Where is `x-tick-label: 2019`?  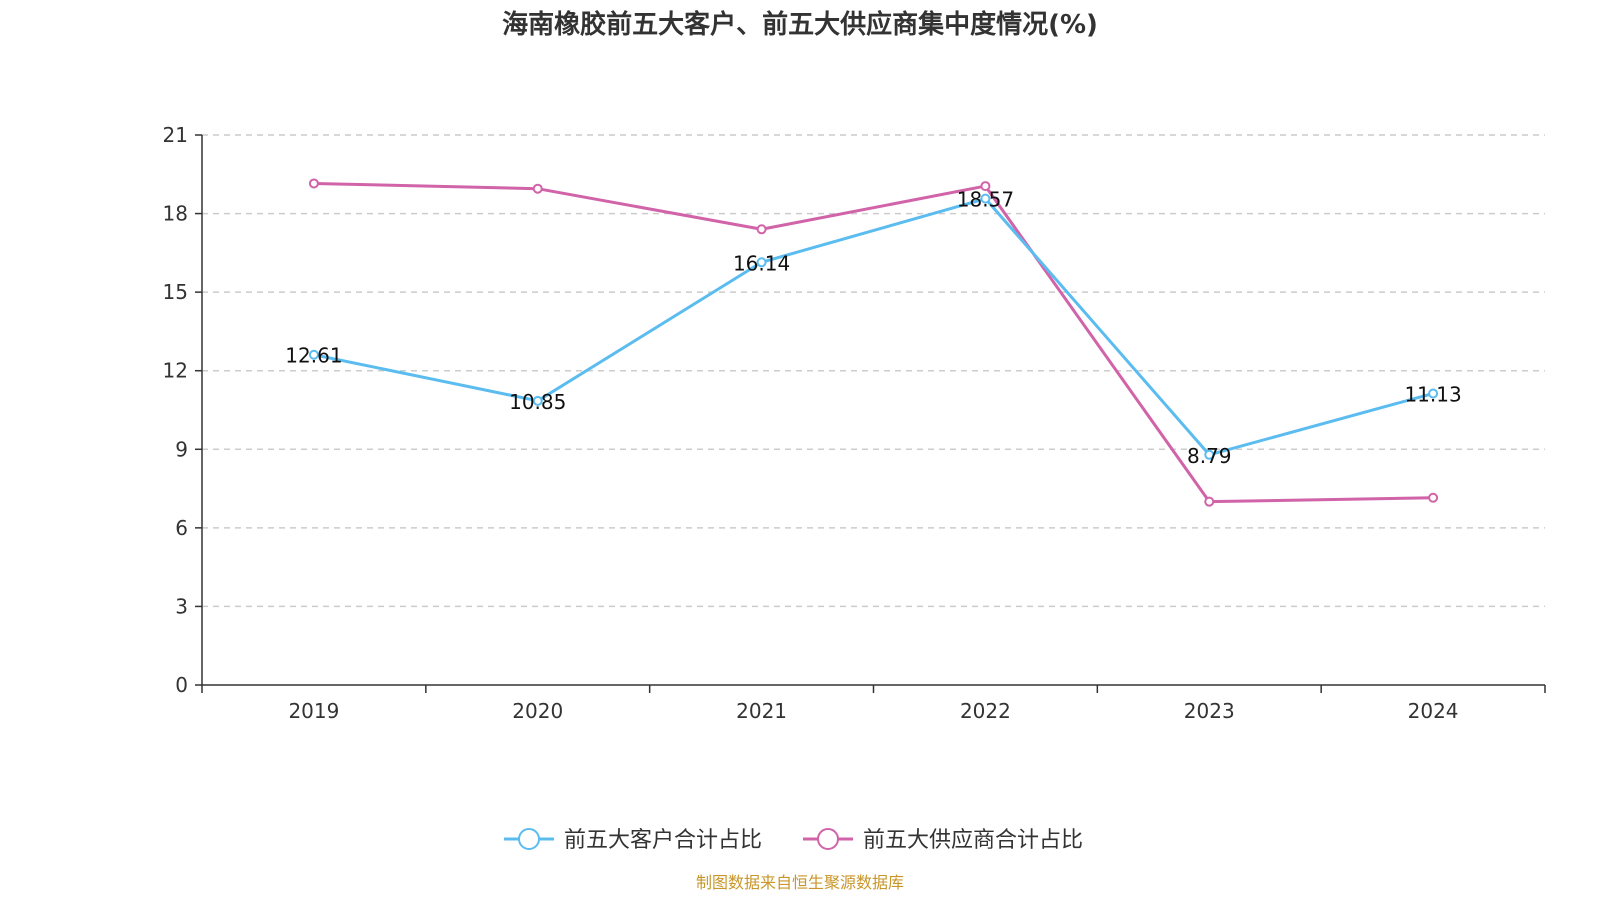 x-tick-label: 2019 is located at coordinates (313, 711).